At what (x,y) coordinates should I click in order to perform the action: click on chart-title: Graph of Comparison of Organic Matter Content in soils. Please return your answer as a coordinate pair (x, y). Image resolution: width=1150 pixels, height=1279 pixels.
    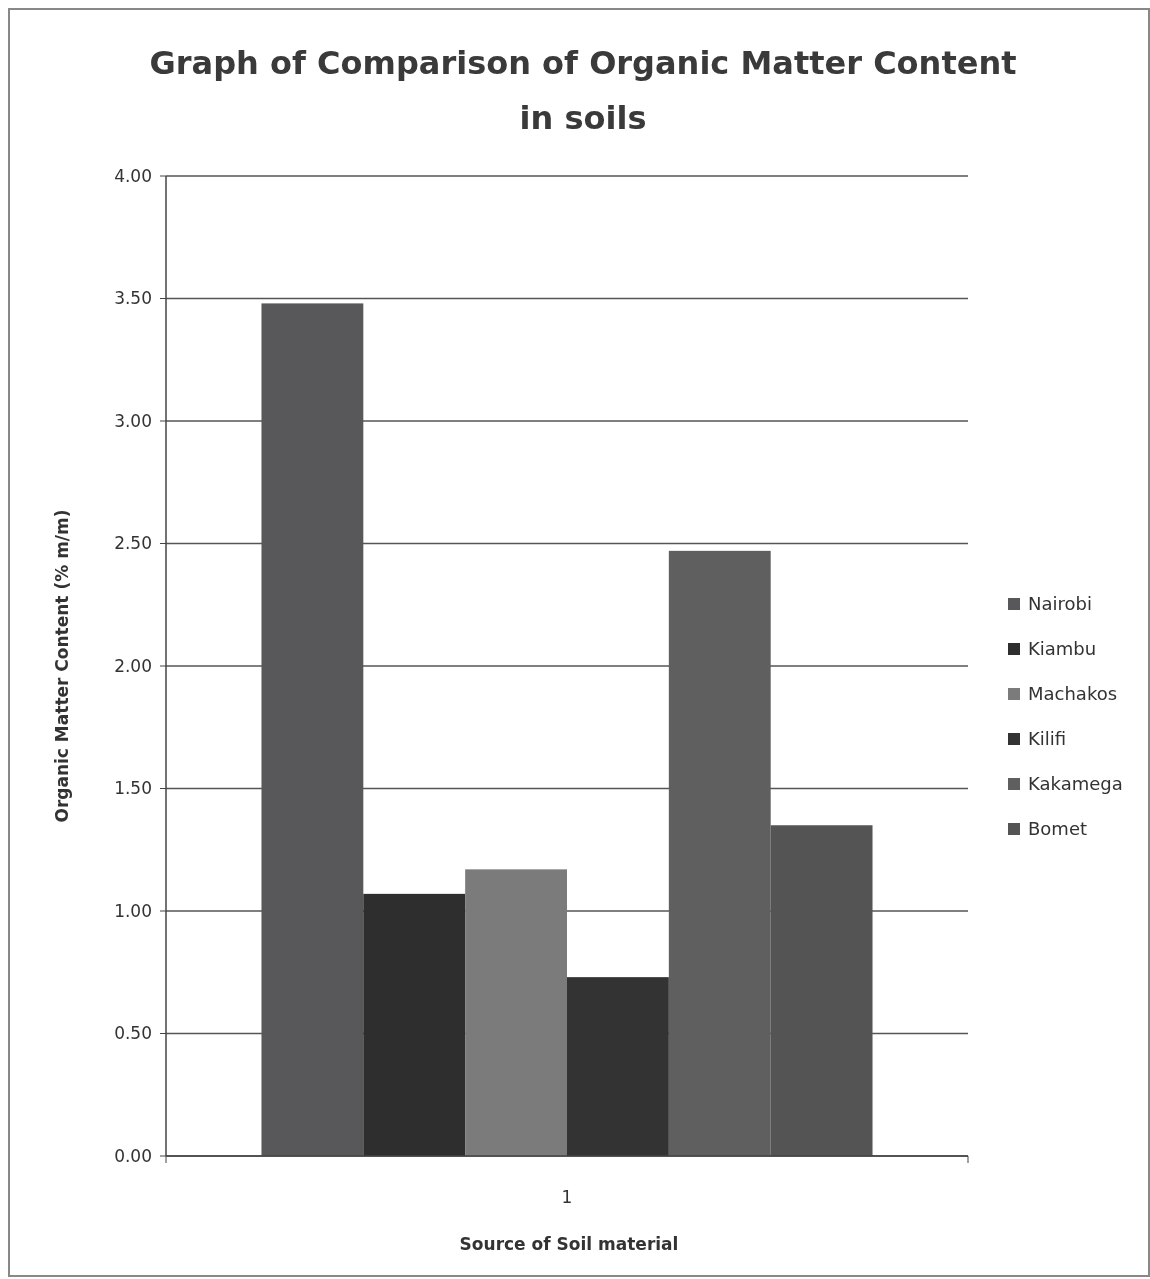
    Looking at the image, I should click on (583, 90).